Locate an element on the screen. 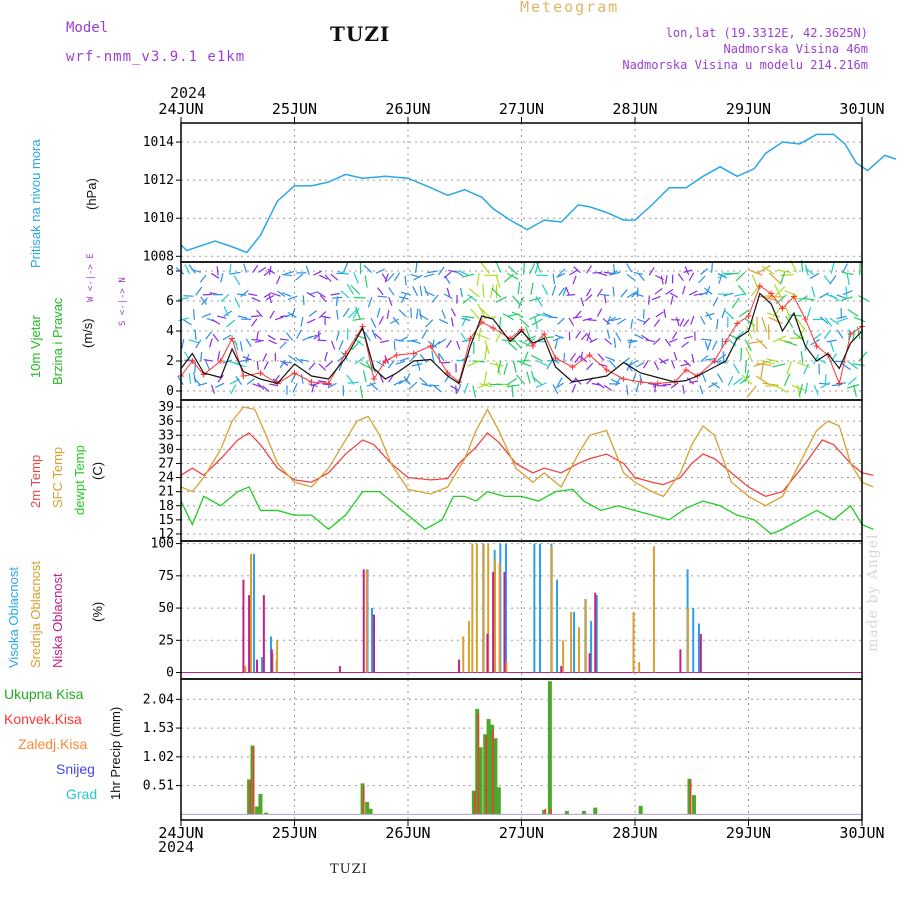 This screenshot has width=900, height=900. model-name: wrf-nmm_v3.9.1 e1km is located at coordinates (156, 57).